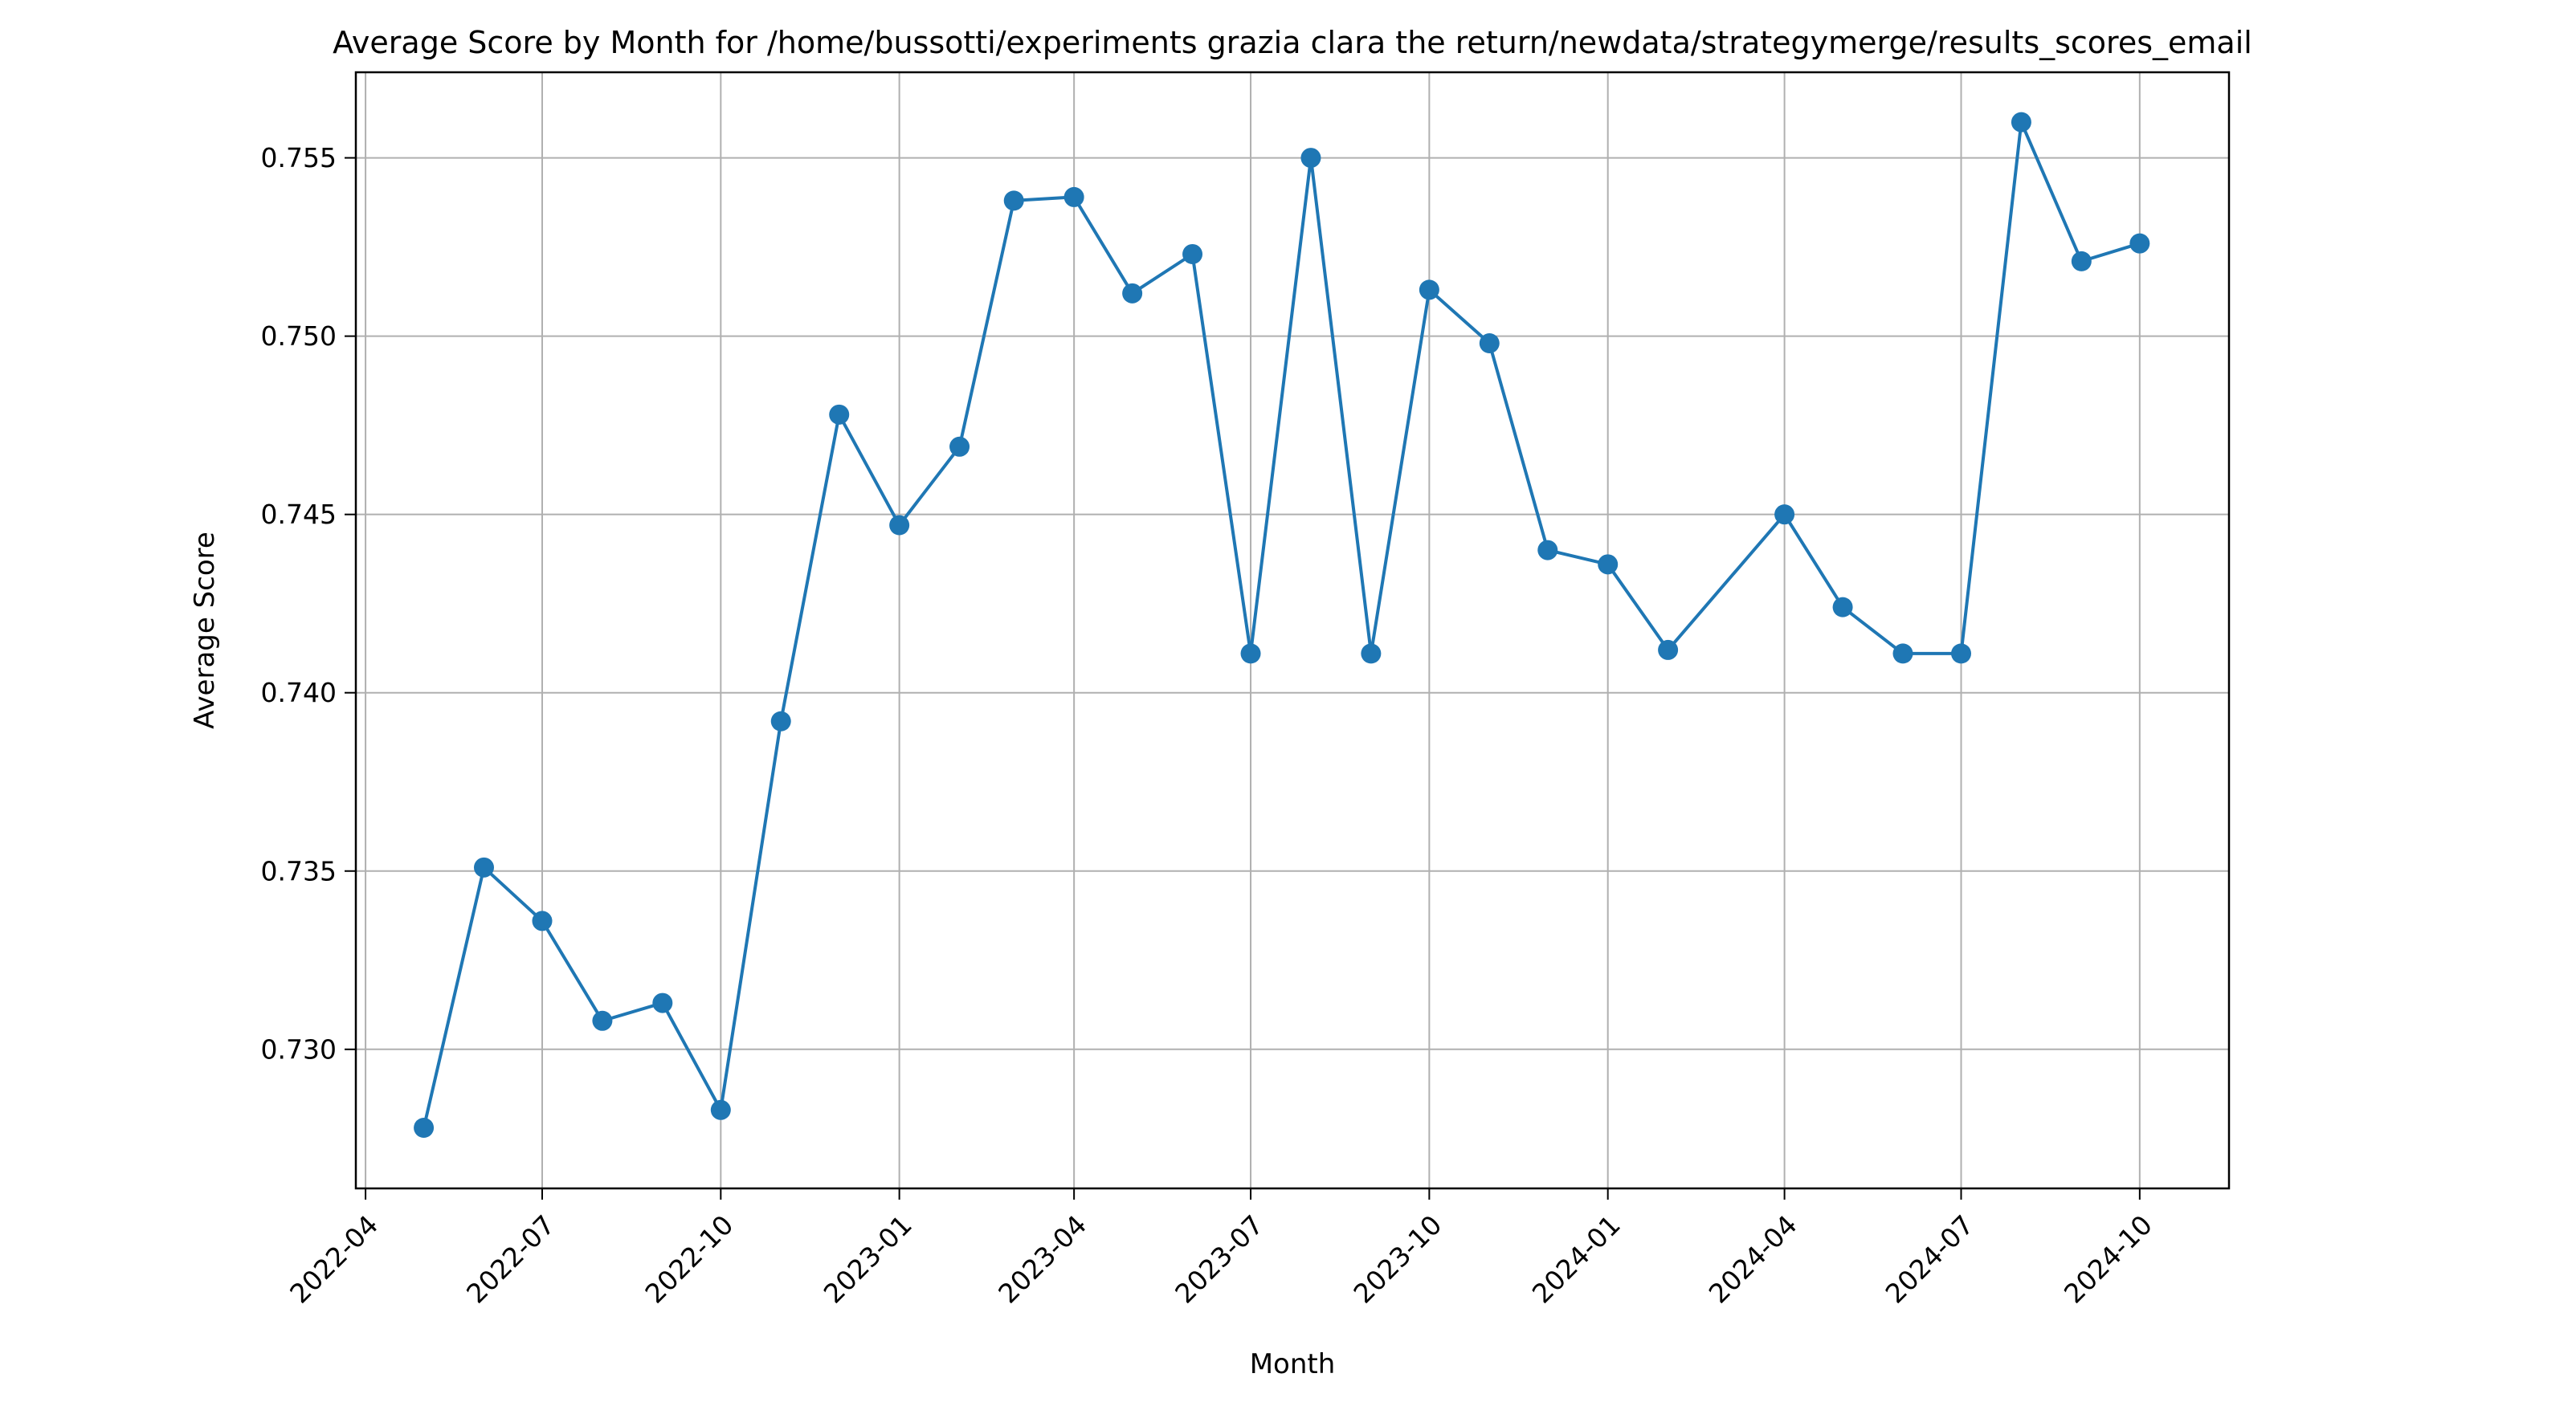 Image resolution: width=2576 pixels, height=1402 pixels. I want to click on y-tick-label: 0.730, so click(299, 1049).